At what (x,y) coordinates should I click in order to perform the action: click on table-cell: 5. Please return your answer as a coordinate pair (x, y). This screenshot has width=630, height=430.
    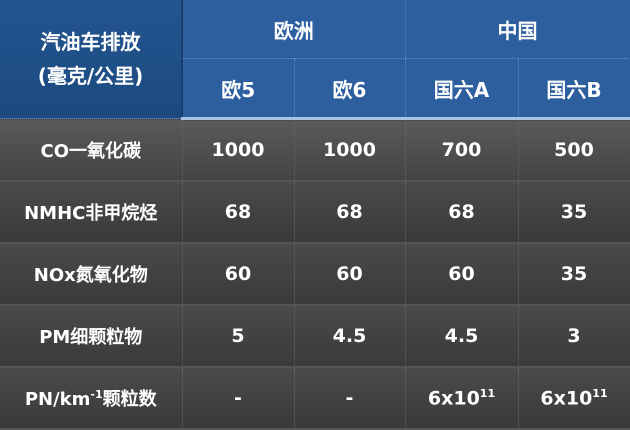
    Looking at the image, I should click on (238, 336).